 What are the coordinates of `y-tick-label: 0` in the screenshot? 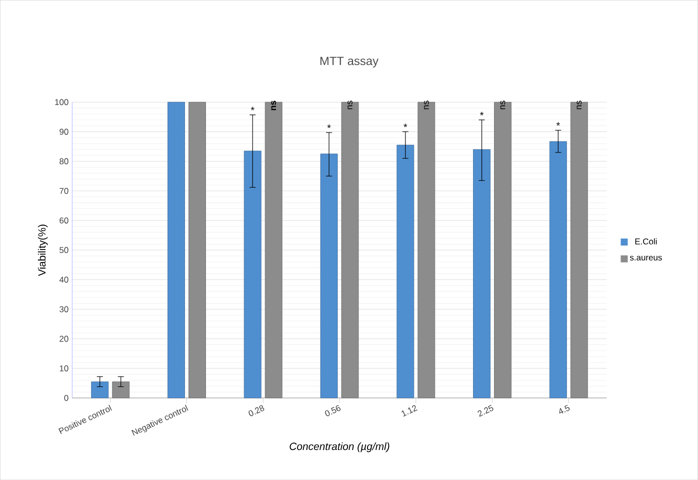 It's located at (66, 397).